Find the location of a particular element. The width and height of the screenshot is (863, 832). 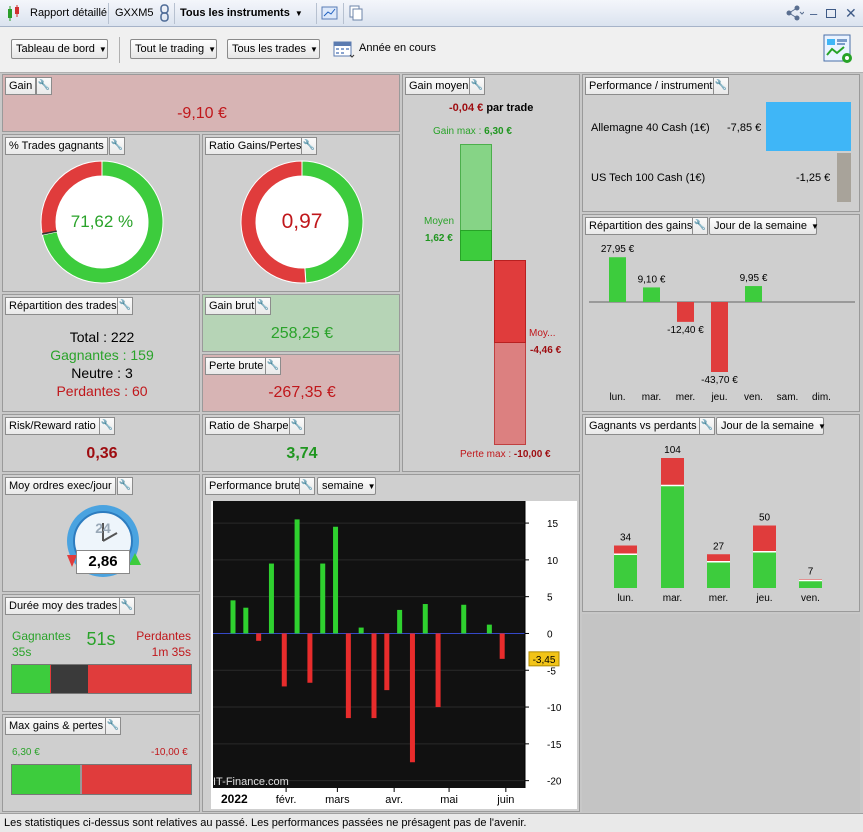

panel-header: Ratio de Sharpe is located at coordinates (249, 426).